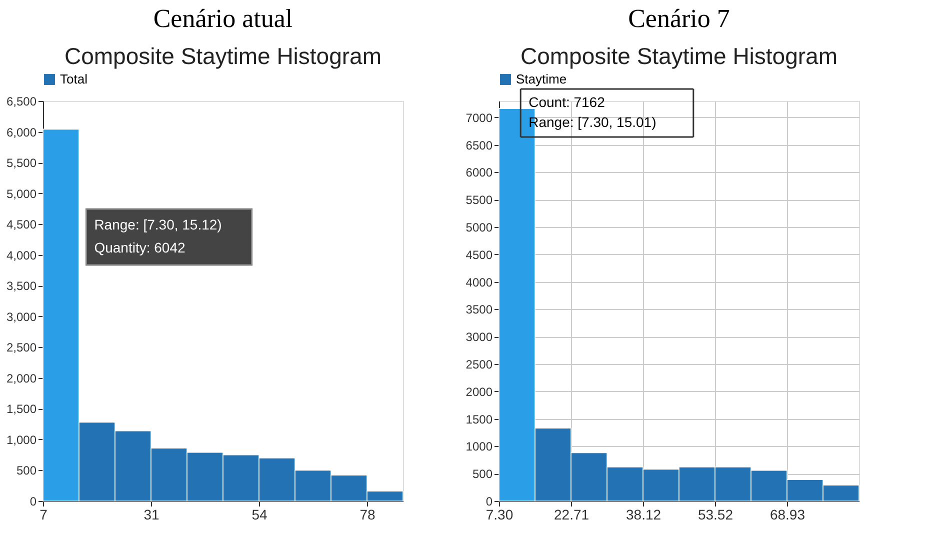 The height and width of the screenshot is (547, 933). What do you see at coordinates (716, 514) in the screenshot?
I see `x-tick-label: 53.52` at bounding box center [716, 514].